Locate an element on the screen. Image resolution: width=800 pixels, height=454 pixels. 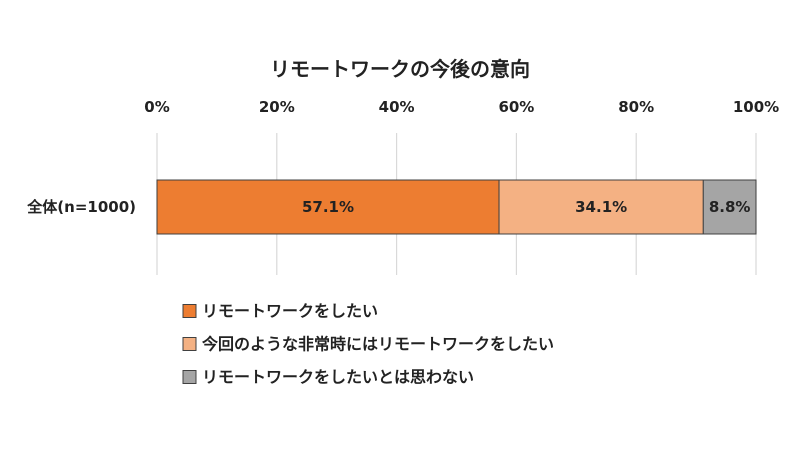
legend-label-3: リモートワークをしたいとは思わない is located at coordinates (338, 377).